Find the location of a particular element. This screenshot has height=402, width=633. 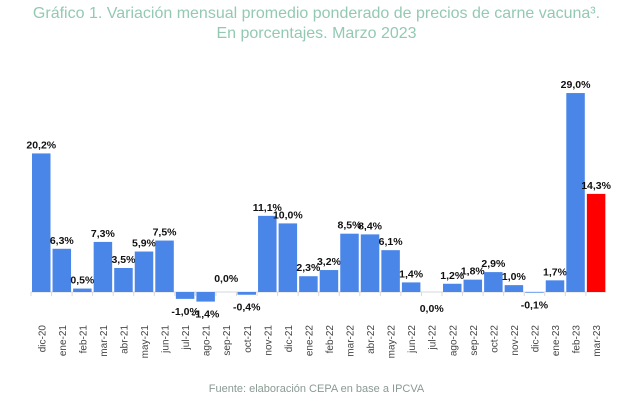

x-tick-label: nov-21 is located at coordinates (268, 340).